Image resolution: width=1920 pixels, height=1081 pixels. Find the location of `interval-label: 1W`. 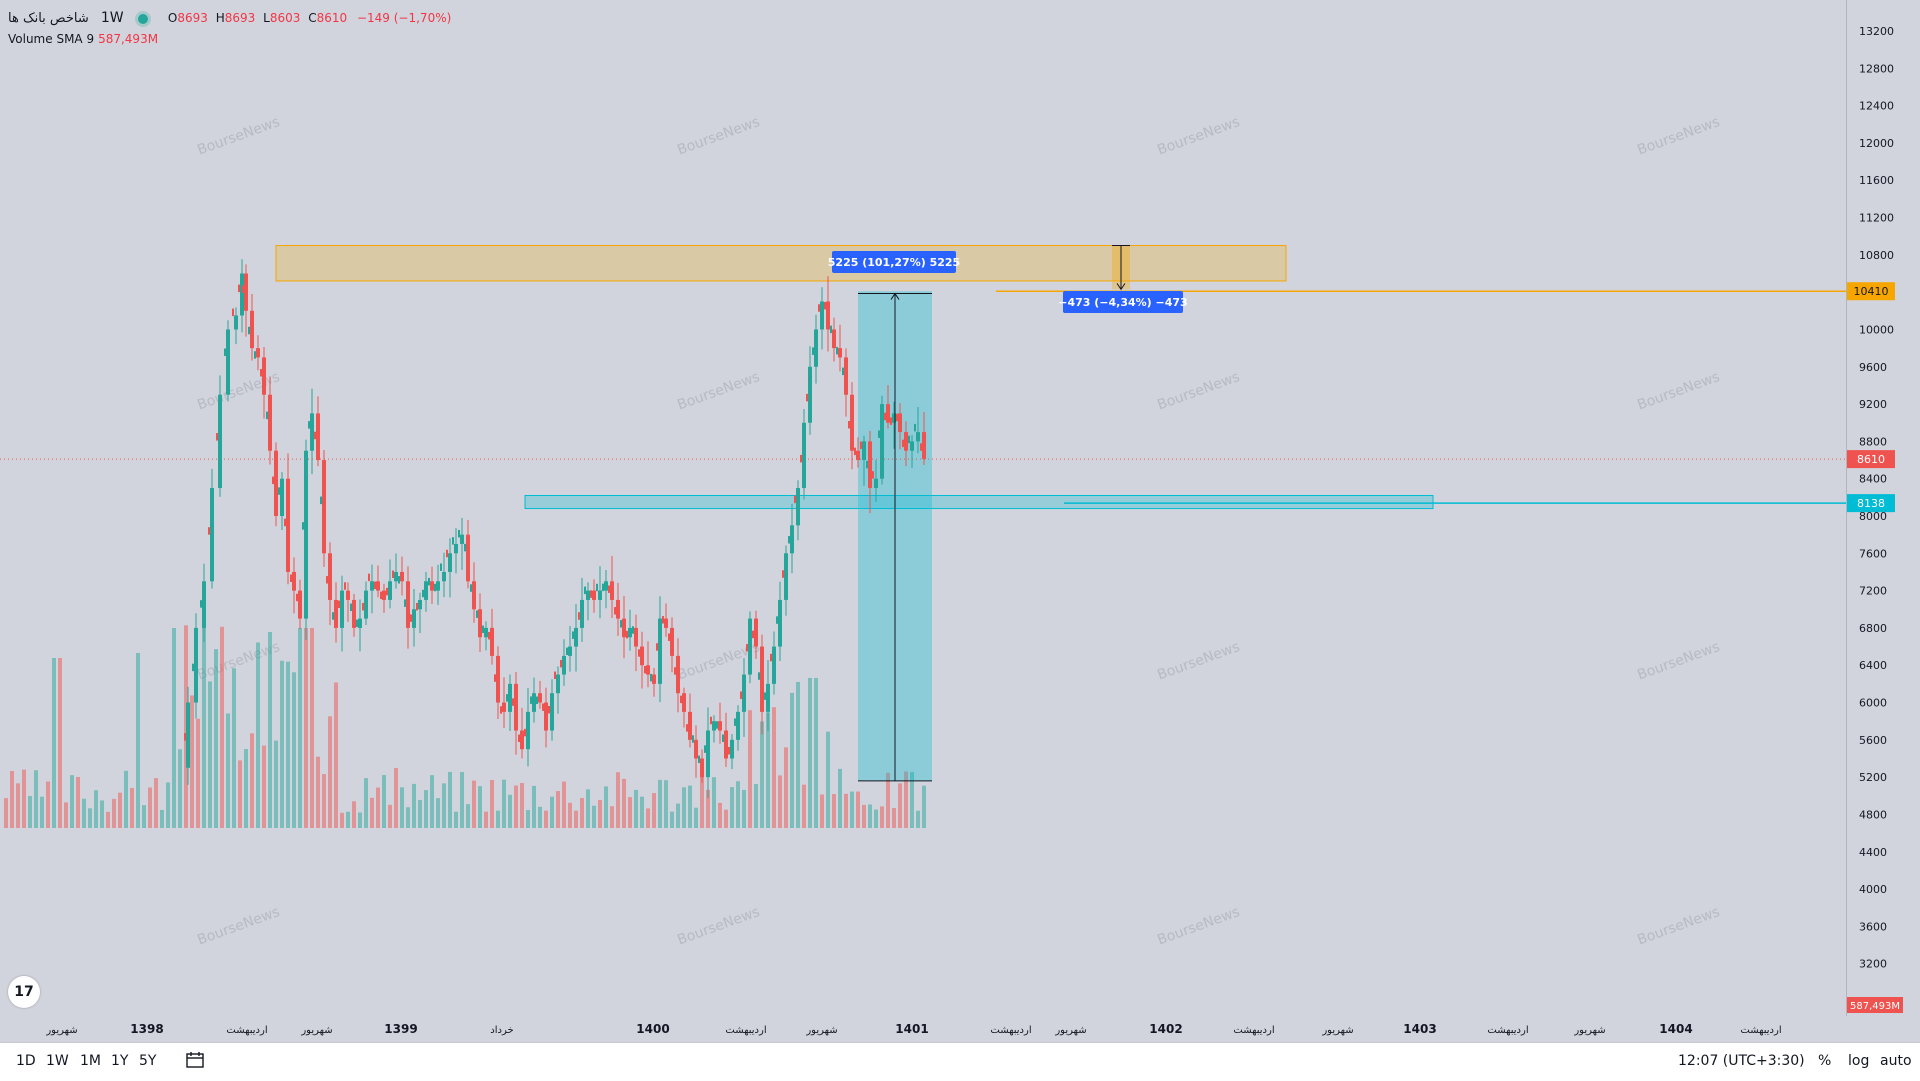

interval-label: 1W is located at coordinates (112, 18).